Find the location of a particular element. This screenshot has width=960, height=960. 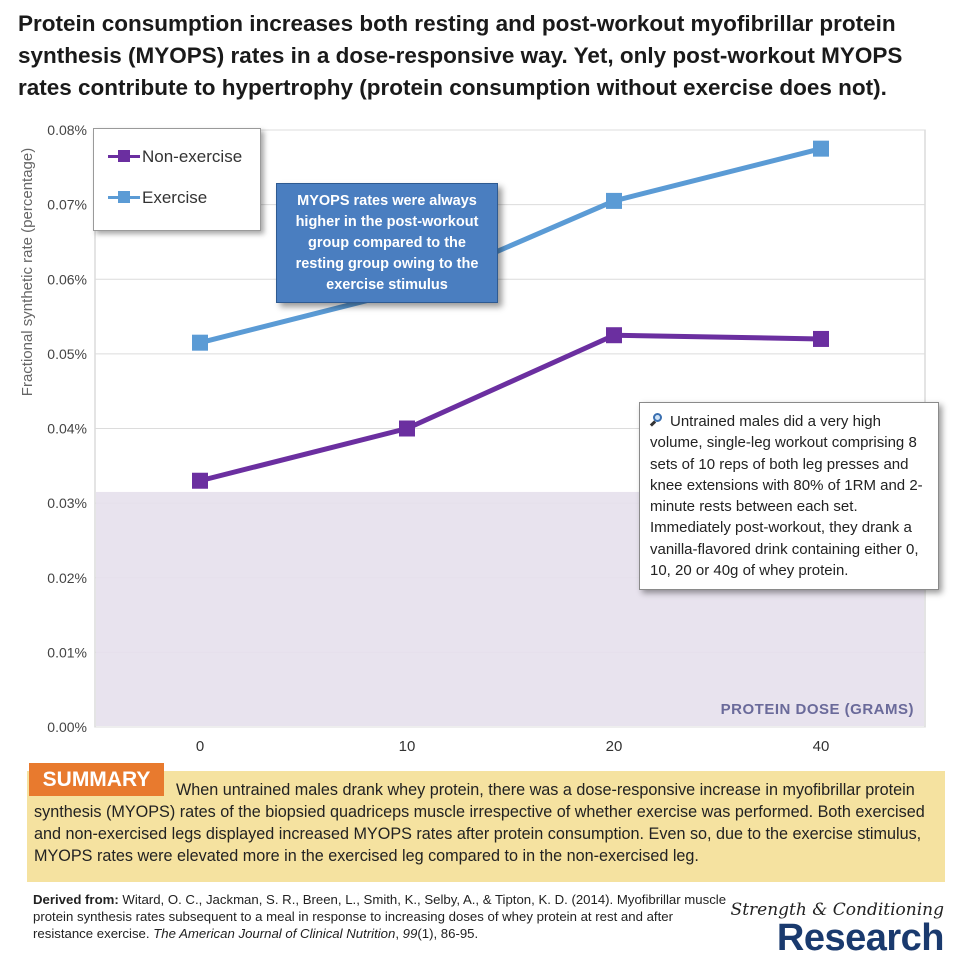

legend-label: Exercise is located at coordinates (175, 197).